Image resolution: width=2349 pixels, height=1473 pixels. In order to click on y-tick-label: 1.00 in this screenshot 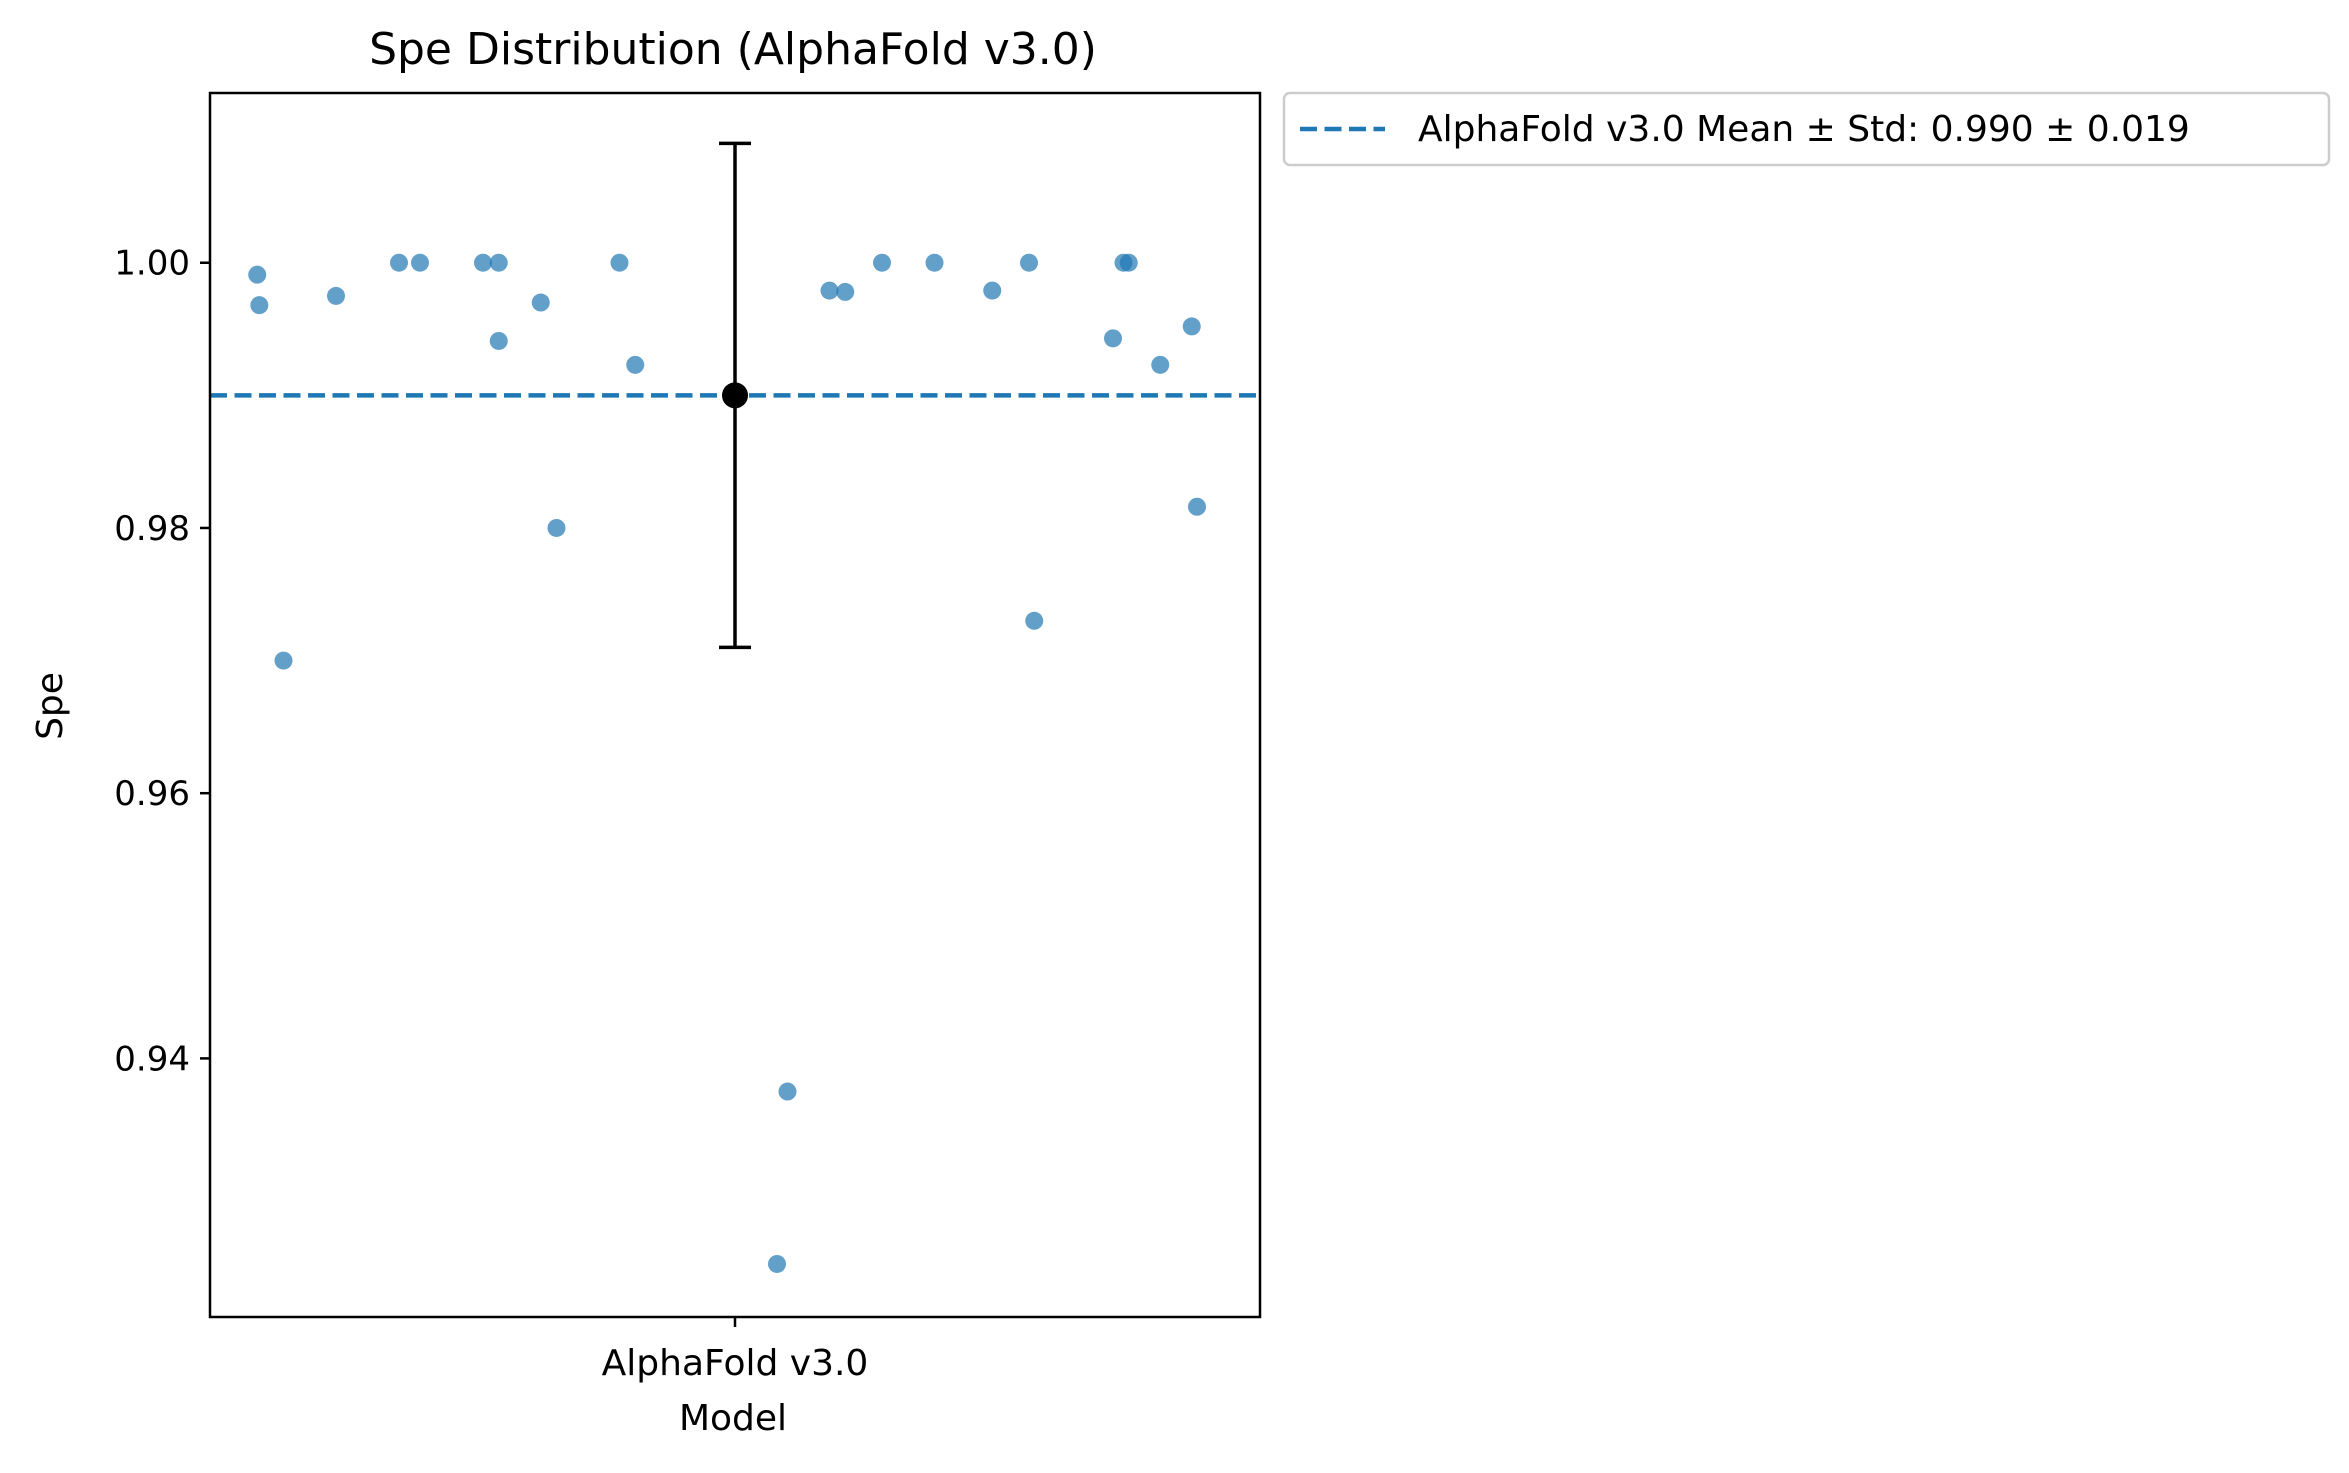, I will do `click(152, 264)`.